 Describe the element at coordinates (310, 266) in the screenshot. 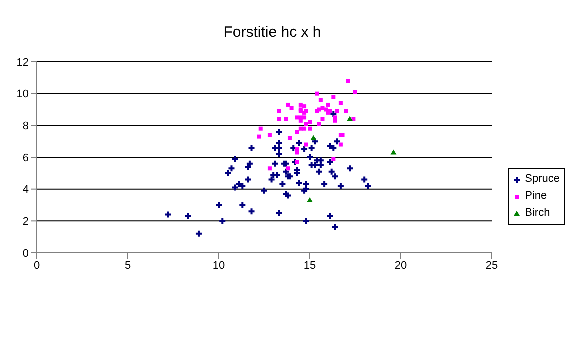

I see `x-tick-label: 15` at that location.